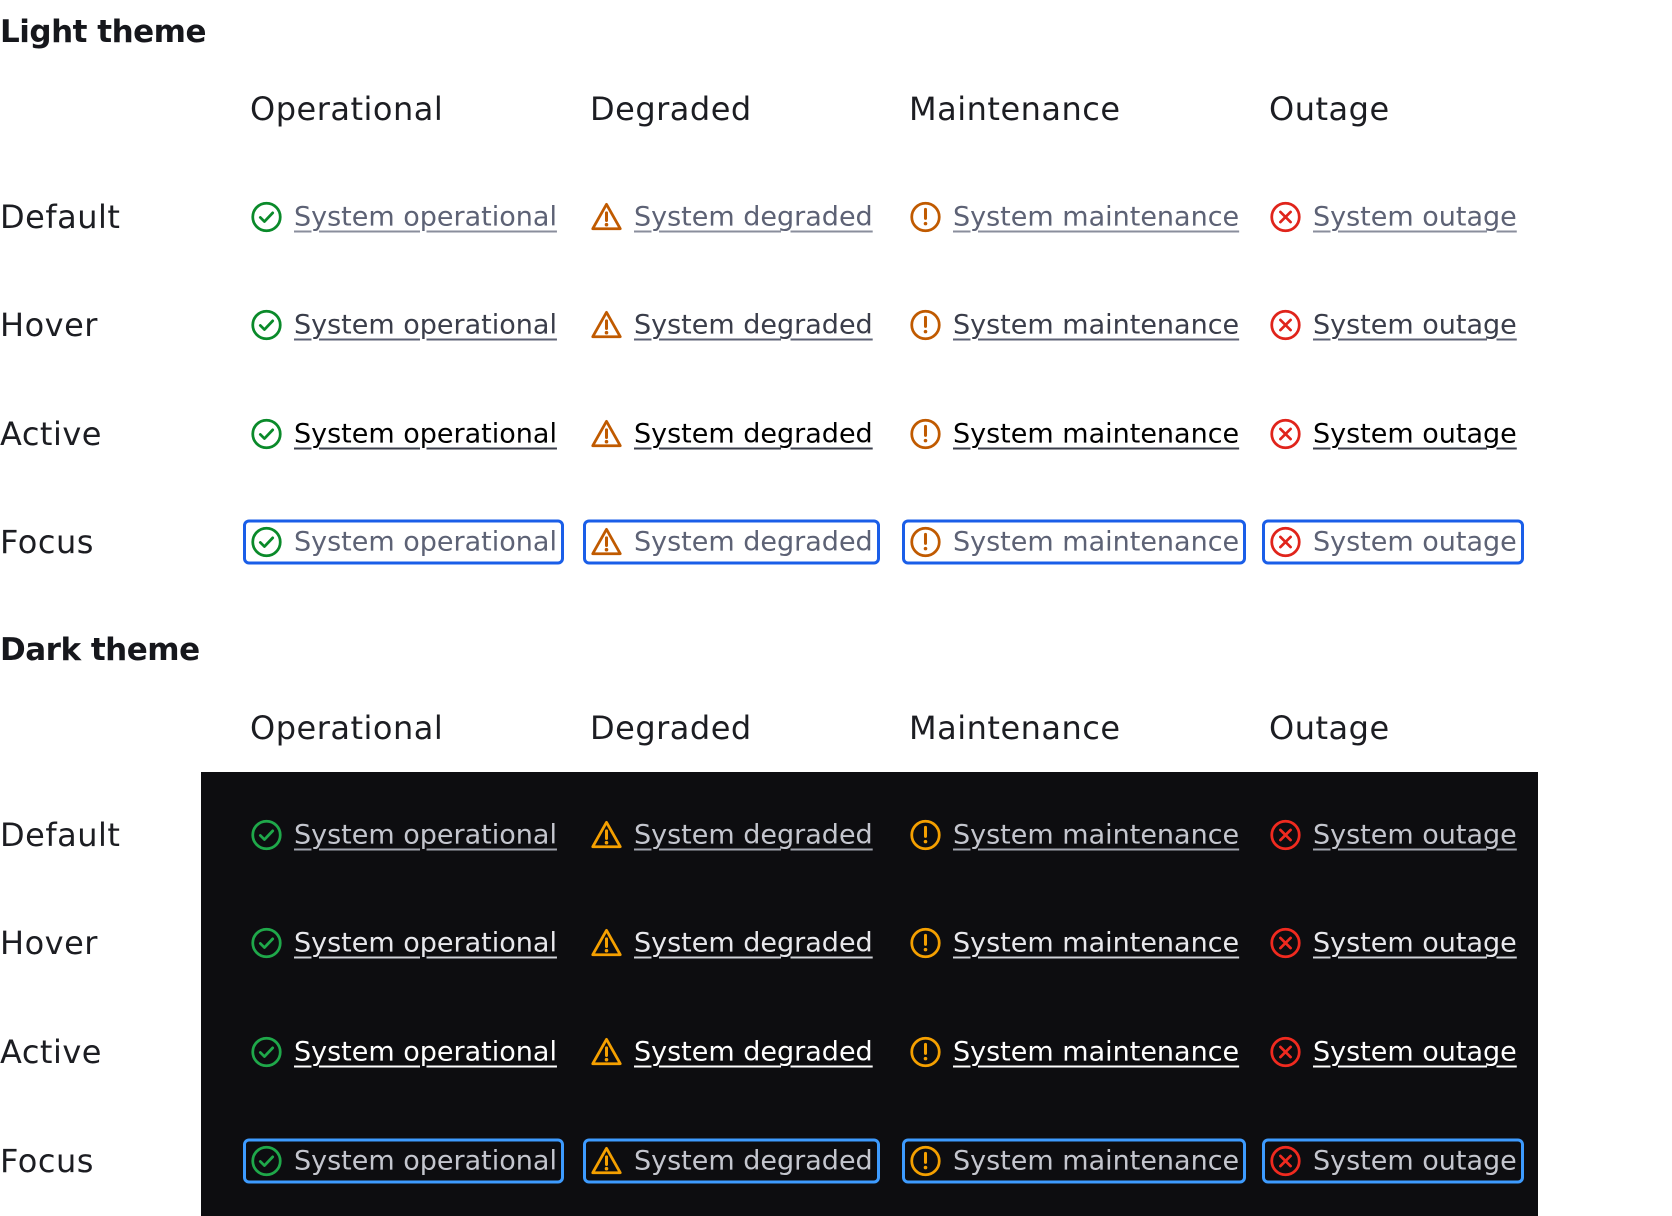  I want to click on dark-active-degraded-link: System degraded, so click(731, 1052).